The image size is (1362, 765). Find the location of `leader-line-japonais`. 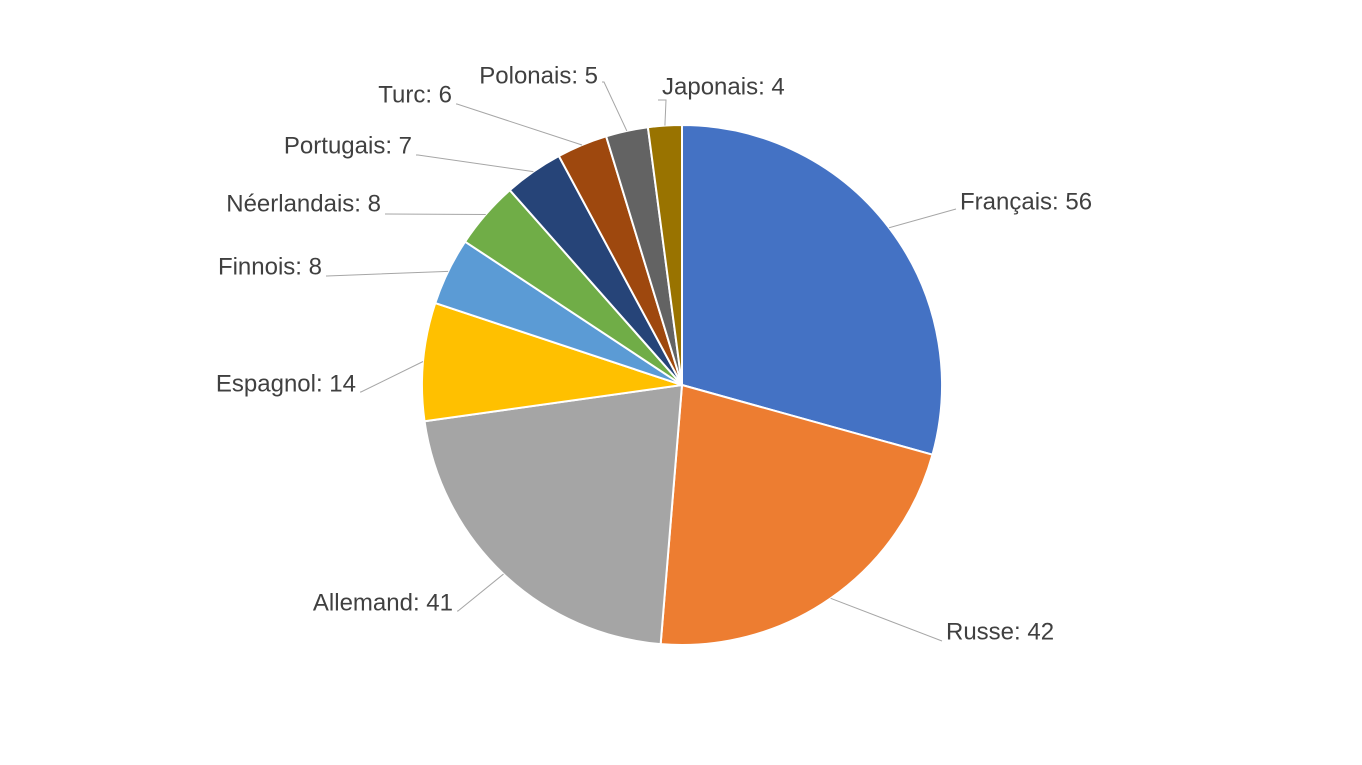

leader-line-japonais is located at coordinates (662, 112).